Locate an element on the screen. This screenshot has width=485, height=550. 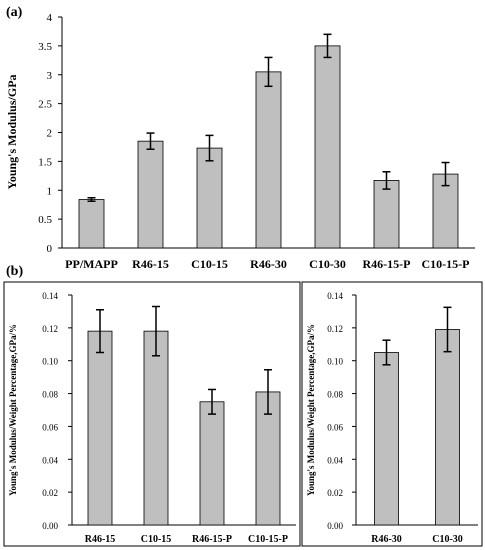
bar-pp-mapp is located at coordinates (91, 224).